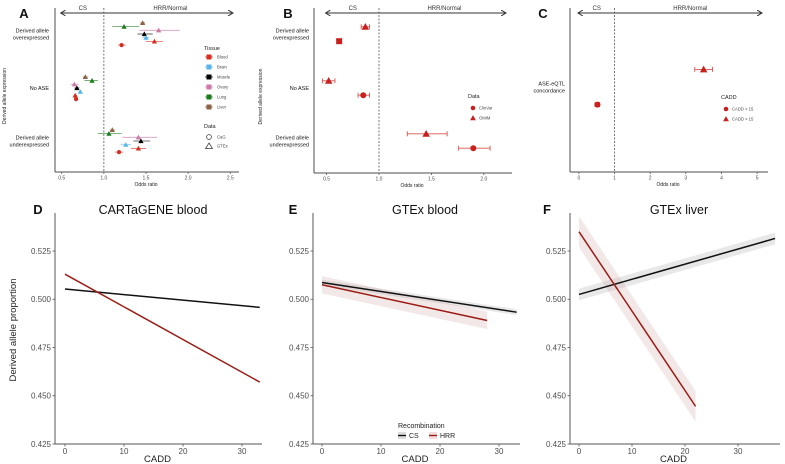  What do you see at coordinates (103, 179) in the screenshot?
I see `x-tick-label: 1.0` at bounding box center [103, 179].